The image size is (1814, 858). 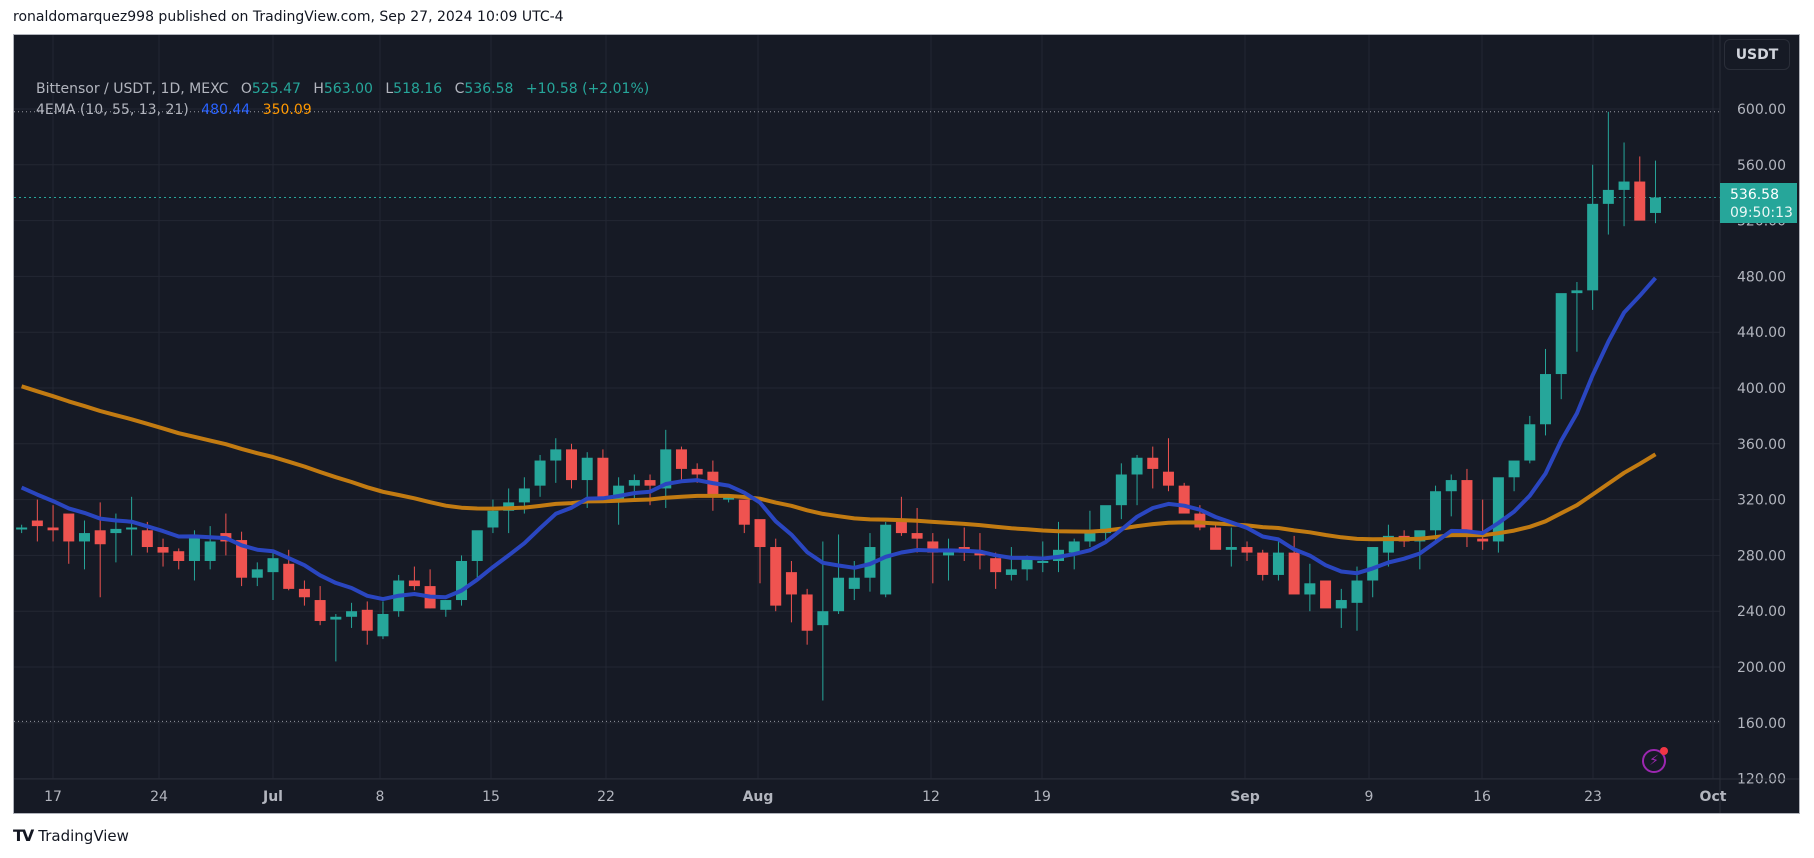 What do you see at coordinates (276, 89) in the screenshot?
I see `open-value: 525.47` at bounding box center [276, 89].